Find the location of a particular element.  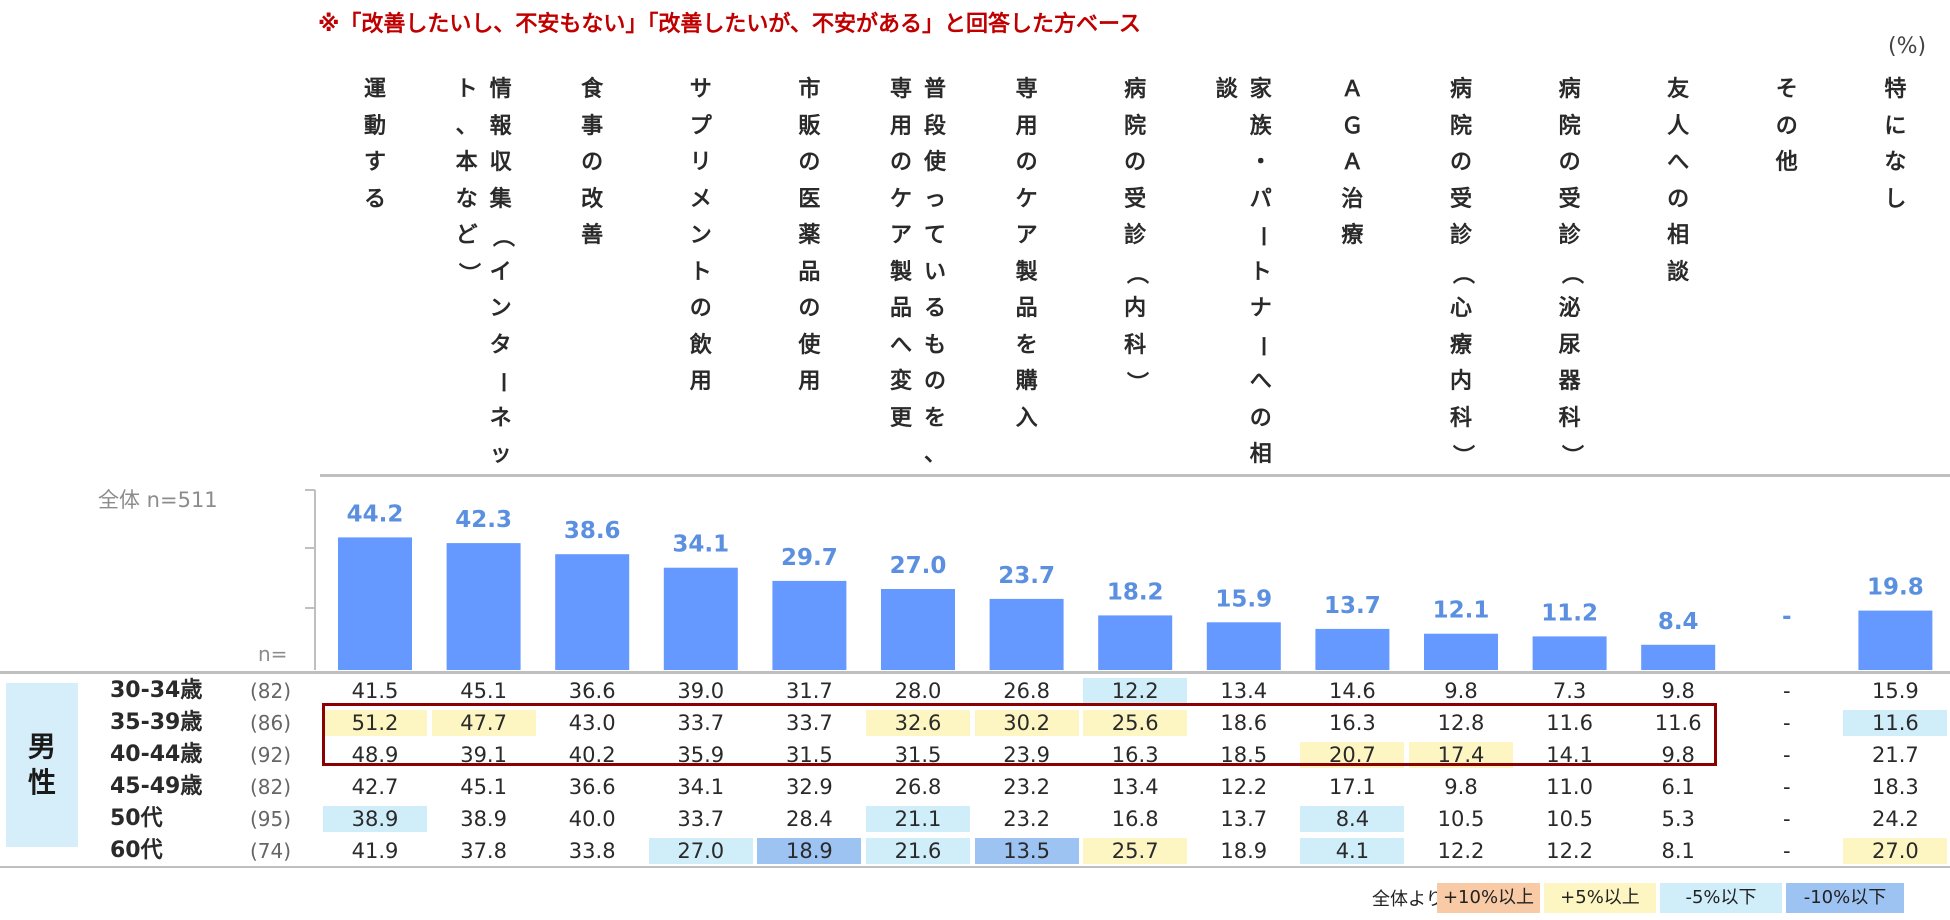

age-label: 45-49歳 is located at coordinates (156, 786).